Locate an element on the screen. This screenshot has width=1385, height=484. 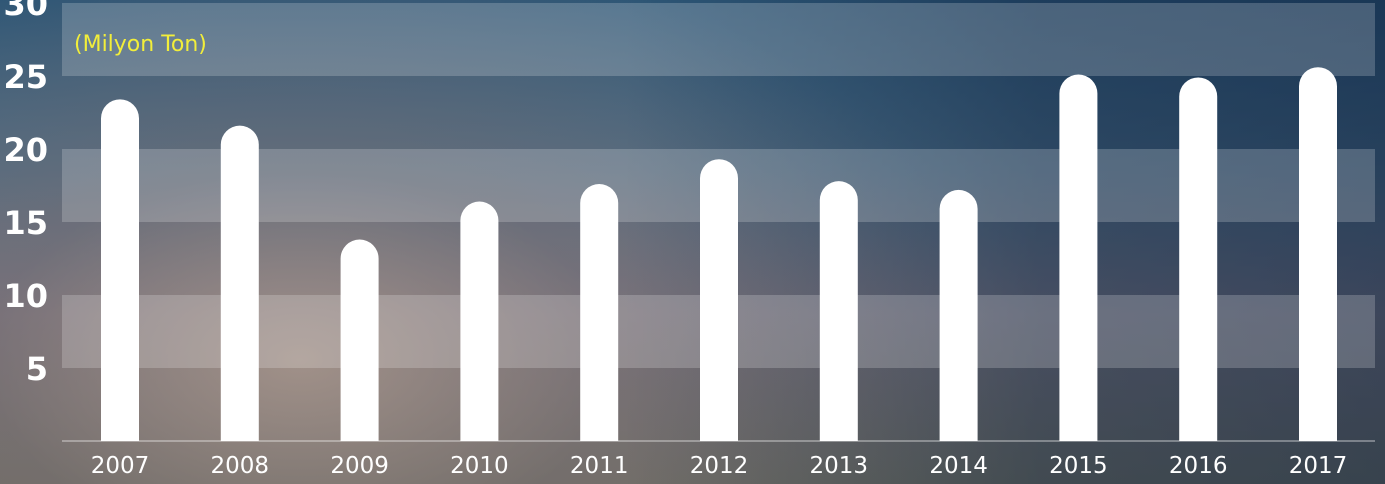
x-tick-label: 2012 is located at coordinates (719, 466).